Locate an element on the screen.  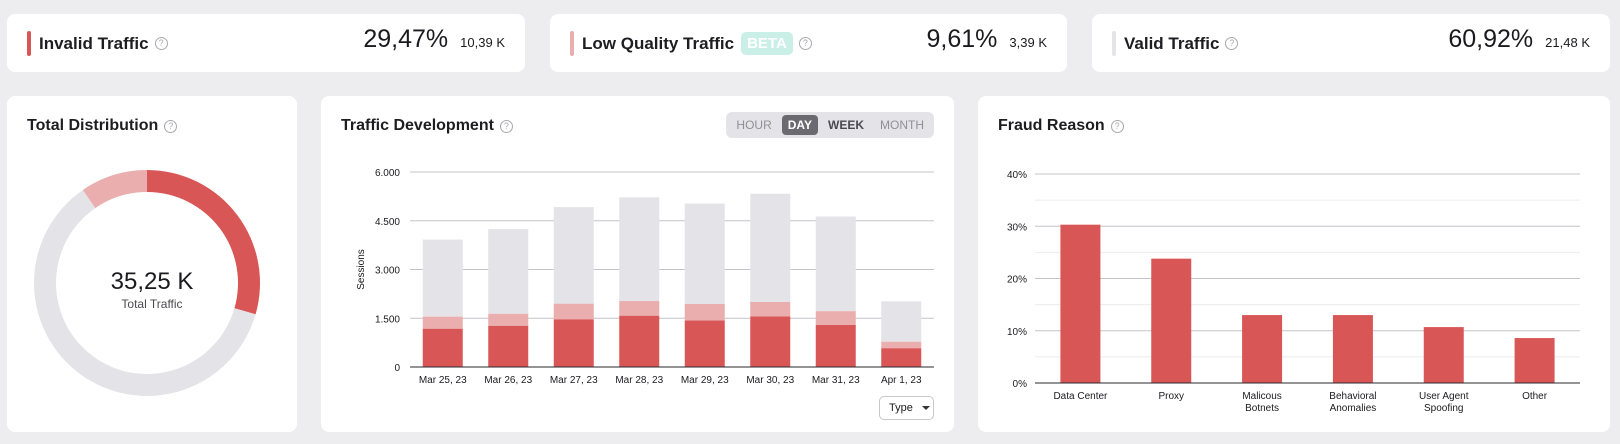
type-select: Type is located at coordinates (906, 408).